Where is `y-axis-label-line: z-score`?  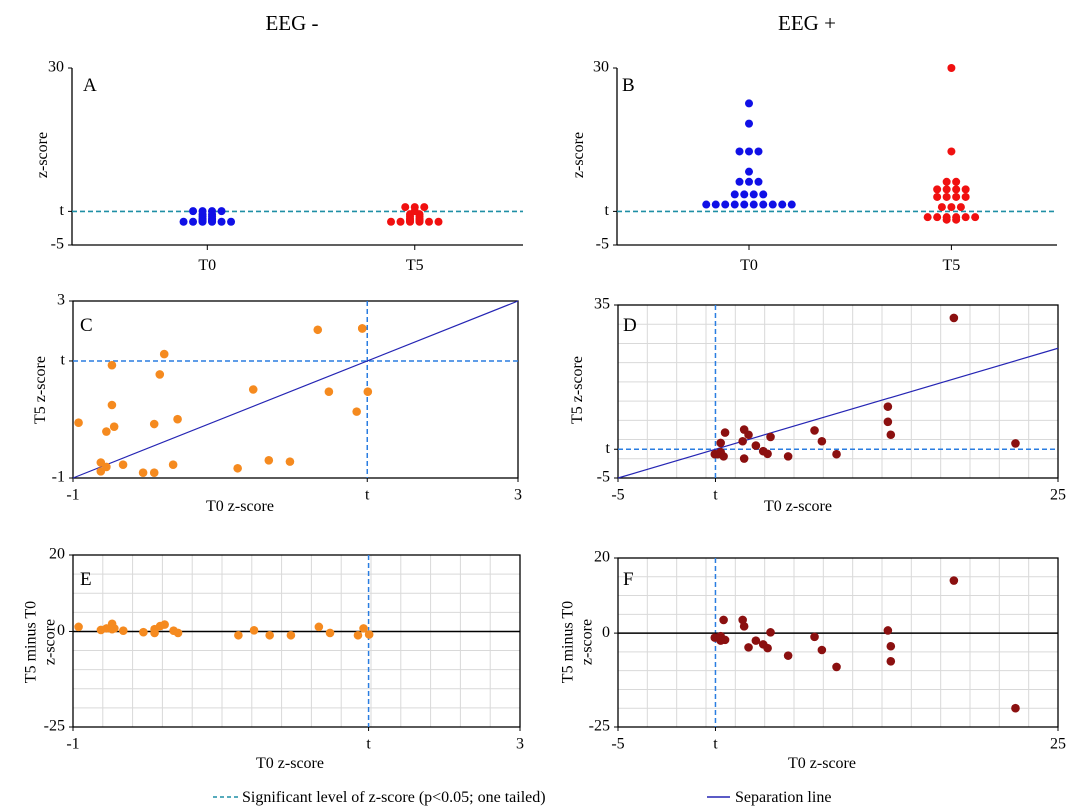
y-axis-label-line: z-score is located at coordinates (50, 642).